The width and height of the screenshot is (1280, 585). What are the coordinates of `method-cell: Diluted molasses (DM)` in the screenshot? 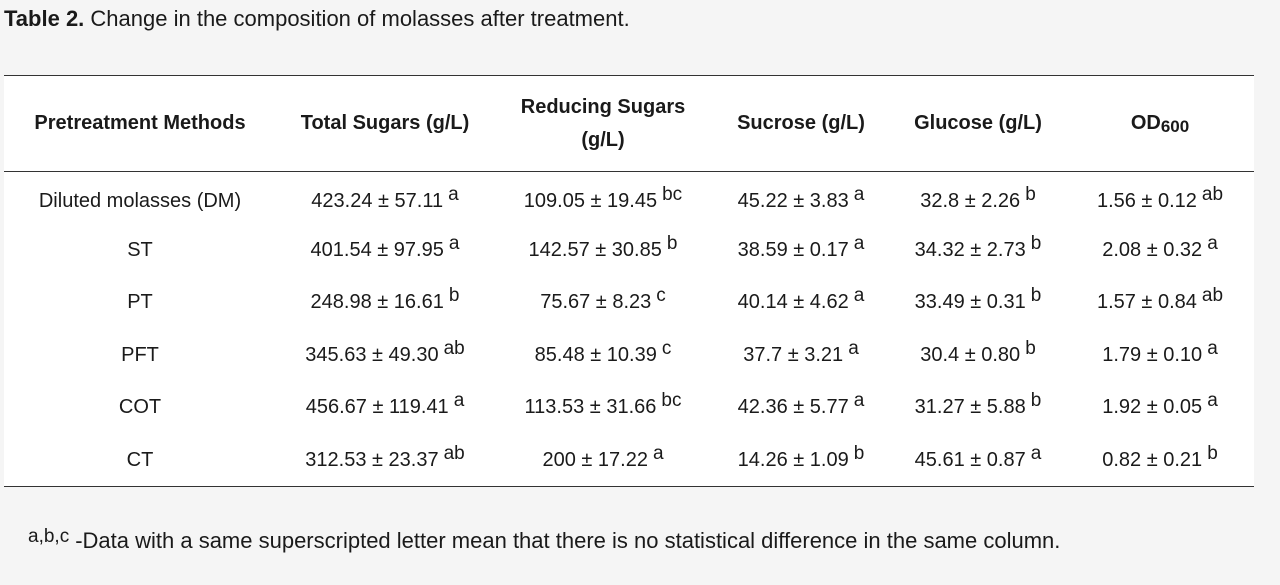 It's located at (140, 200).